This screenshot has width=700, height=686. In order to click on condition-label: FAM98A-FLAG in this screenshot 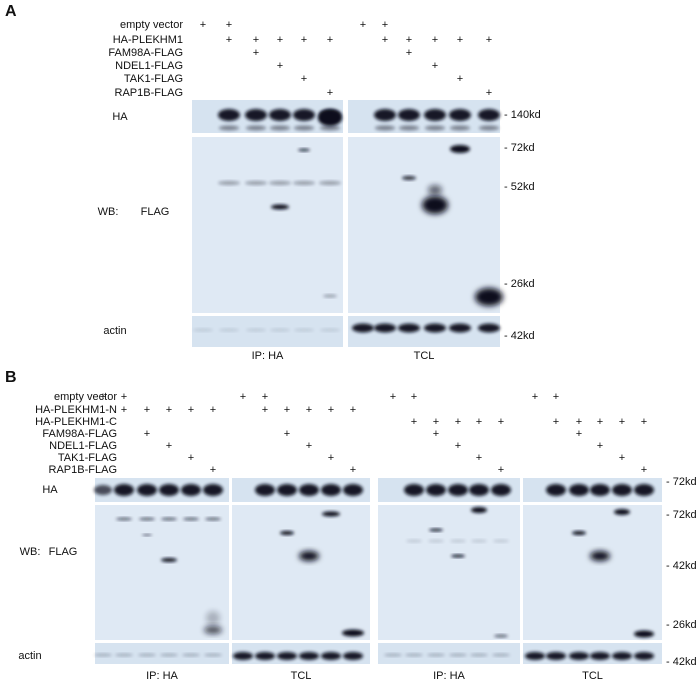, I will do `click(145, 53)`.